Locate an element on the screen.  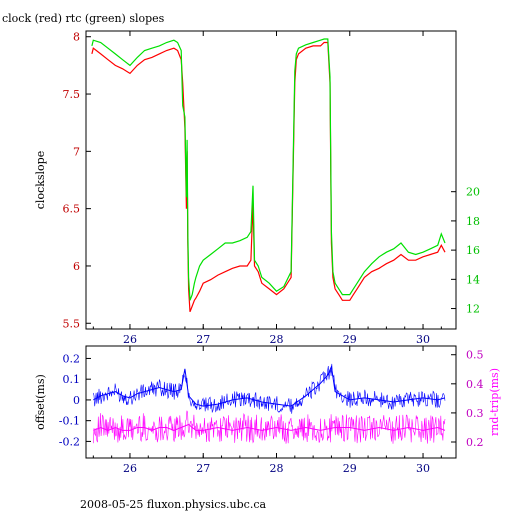
y-tick-label: 7.5 is located at coordinates (72, 94).